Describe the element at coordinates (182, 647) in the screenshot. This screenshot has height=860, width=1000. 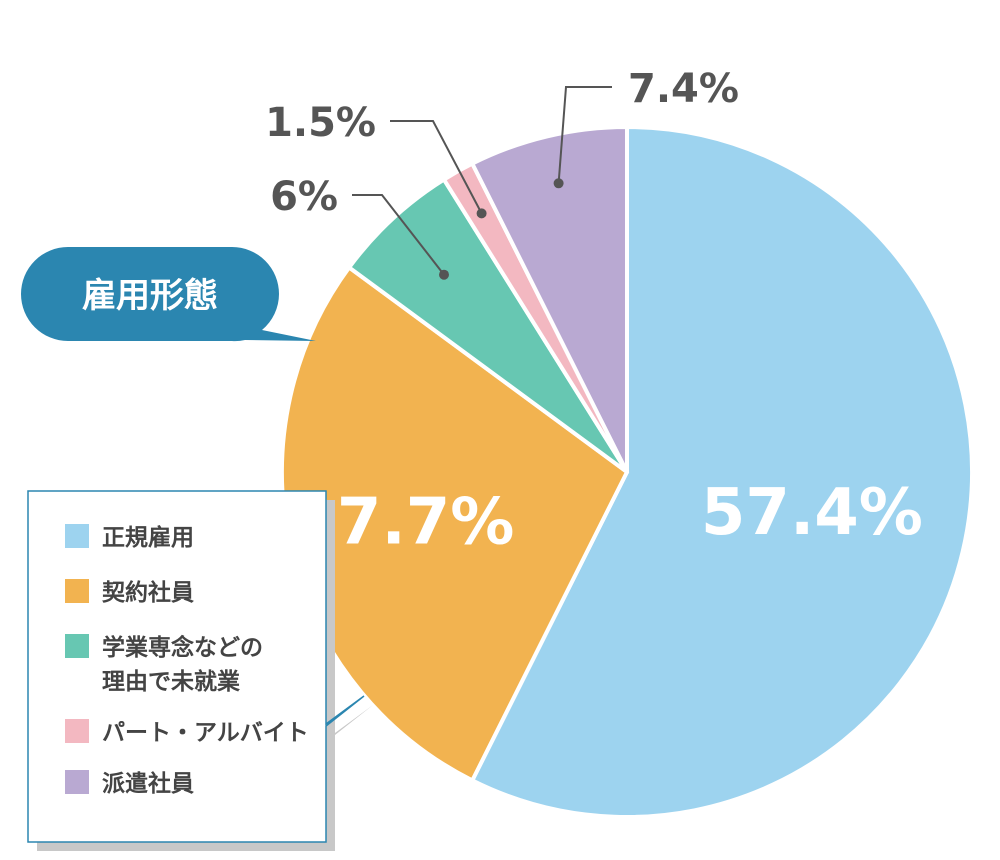
I see `legend-label: 学業専念などの` at that location.